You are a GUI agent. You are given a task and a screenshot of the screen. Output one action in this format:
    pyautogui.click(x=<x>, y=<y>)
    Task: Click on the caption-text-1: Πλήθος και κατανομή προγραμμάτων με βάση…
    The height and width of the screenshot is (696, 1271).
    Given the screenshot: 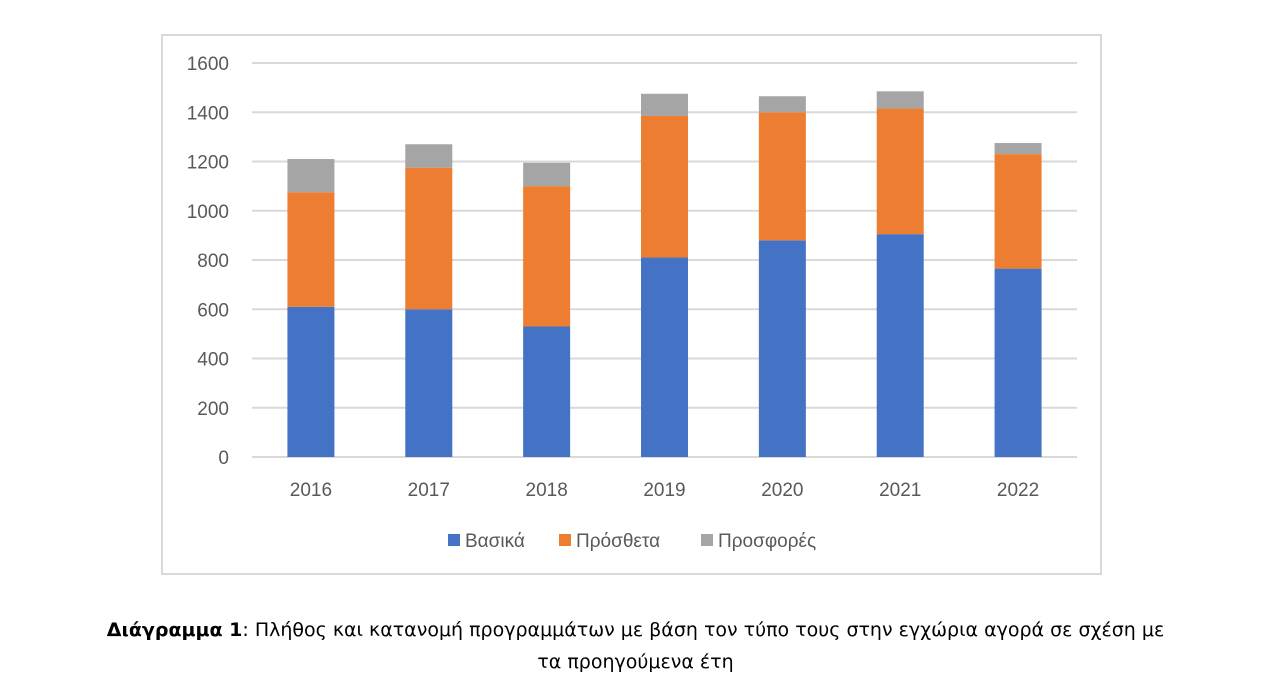 What is the action you would take?
    pyautogui.click(x=706, y=630)
    